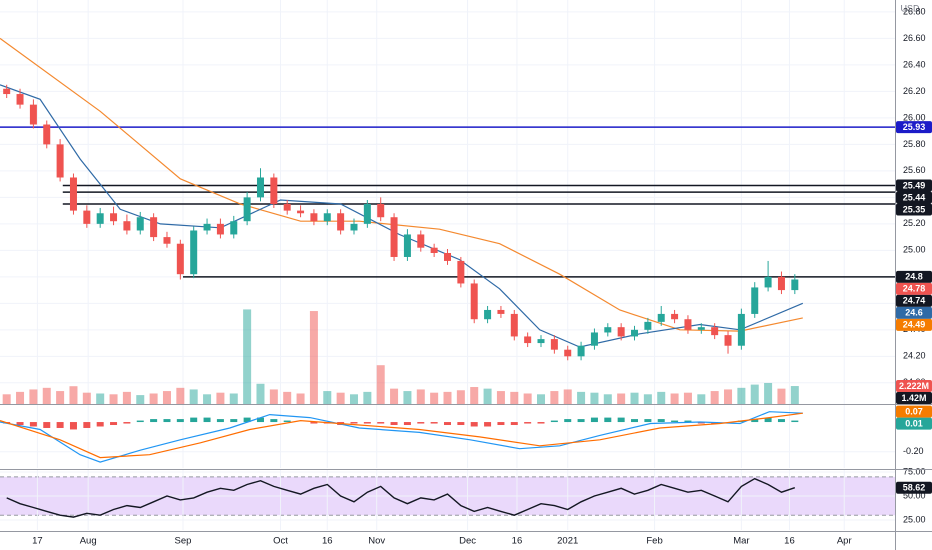 This screenshot has height=550, width=932. Describe the element at coordinates (280, 541) in the screenshot. I see `x-tick-label: Oct` at that location.